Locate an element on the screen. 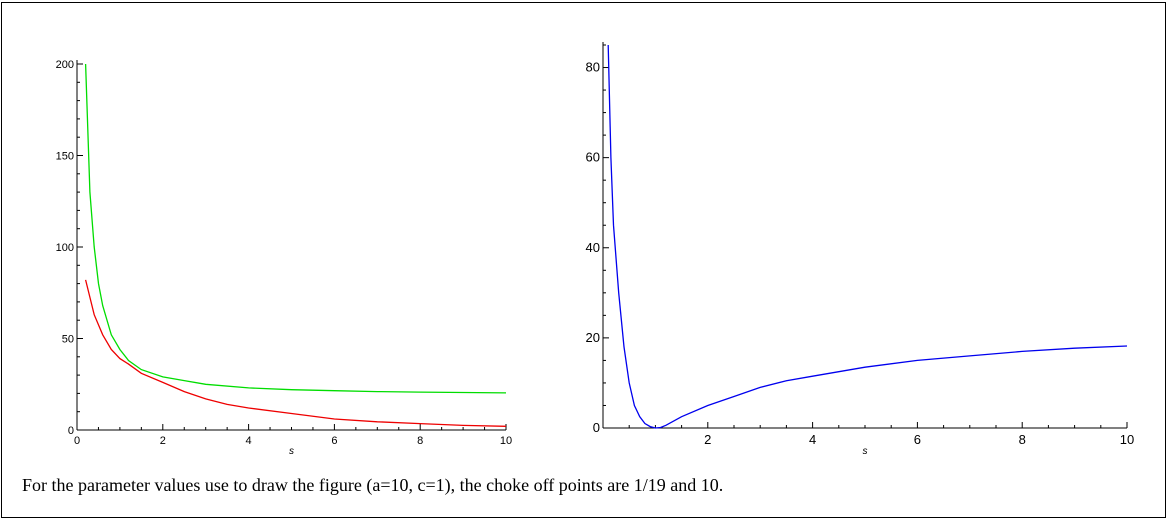  y-tick-label: 100 is located at coordinates (65, 248).